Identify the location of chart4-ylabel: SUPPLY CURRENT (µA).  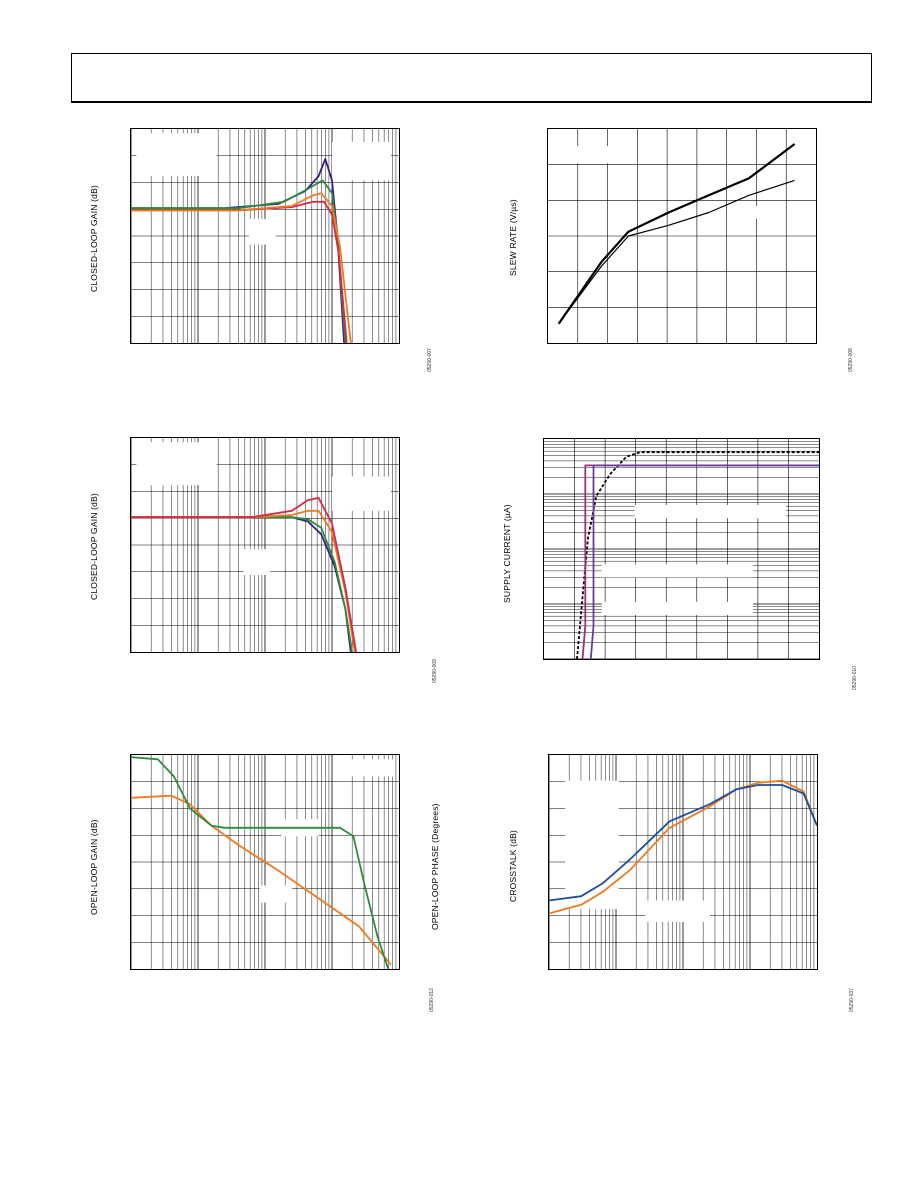
(507, 553).